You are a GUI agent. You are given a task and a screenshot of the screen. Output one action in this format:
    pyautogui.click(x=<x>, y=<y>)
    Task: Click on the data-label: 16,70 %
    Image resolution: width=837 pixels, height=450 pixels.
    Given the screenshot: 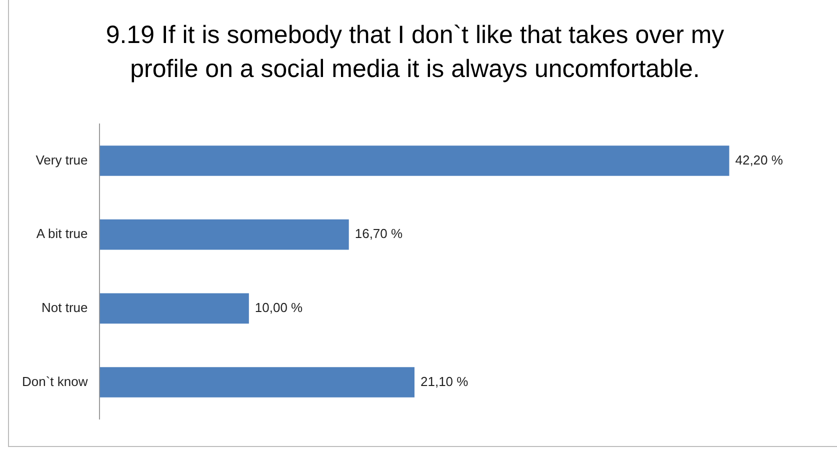 What is the action you would take?
    pyautogui.click(x=378, y=234)
    